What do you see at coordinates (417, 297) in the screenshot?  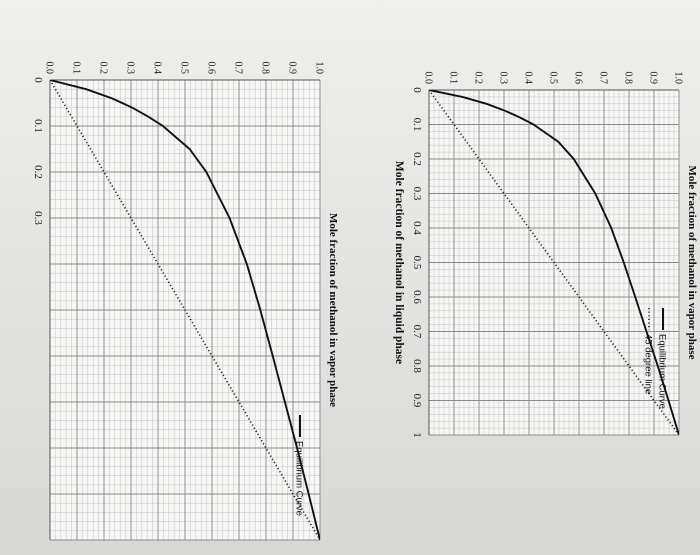 I see `x-tick-label: 0.6` at bounding box center [417, 297].